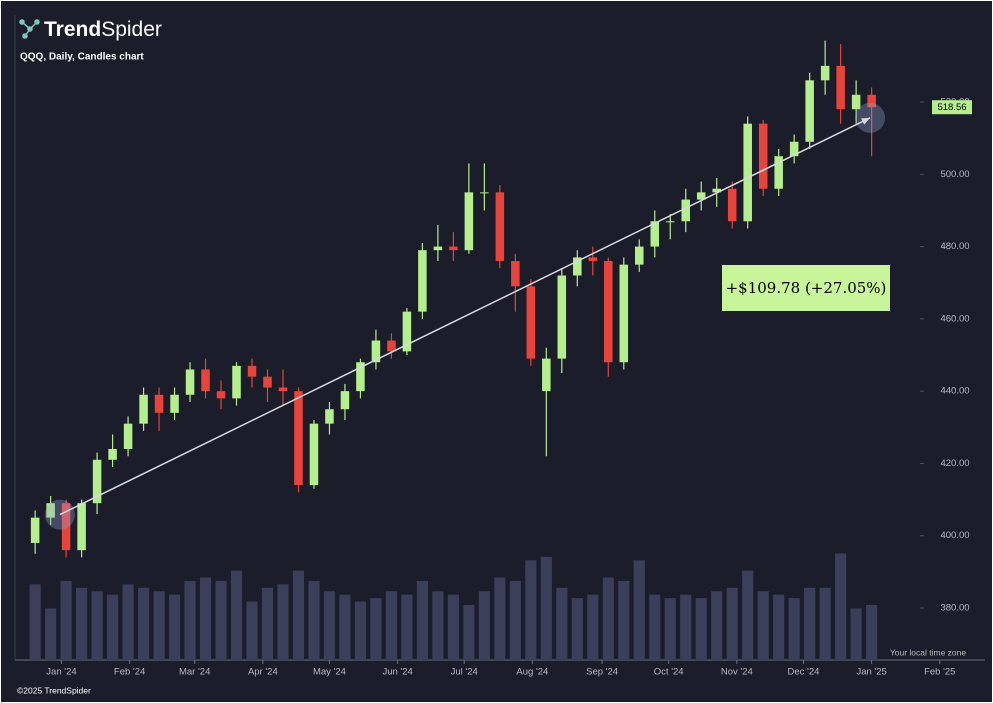 This screenshot has width=993, height=703. I want to click on x-tick-label: Feb '24, so click(129, 672).